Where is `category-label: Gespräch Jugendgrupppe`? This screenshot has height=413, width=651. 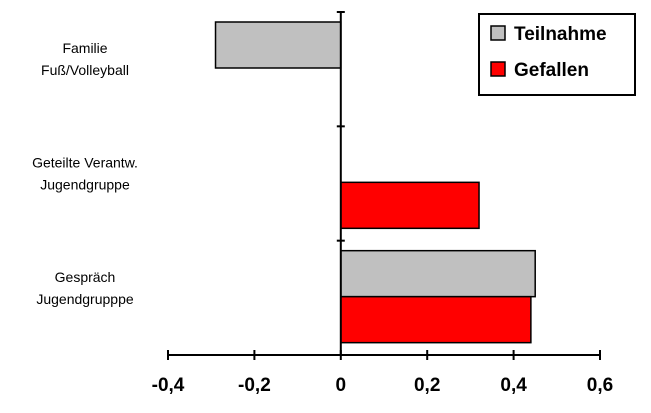 category-label: Gespräch Jugendgrupppe is located at coordinates (85, 288).